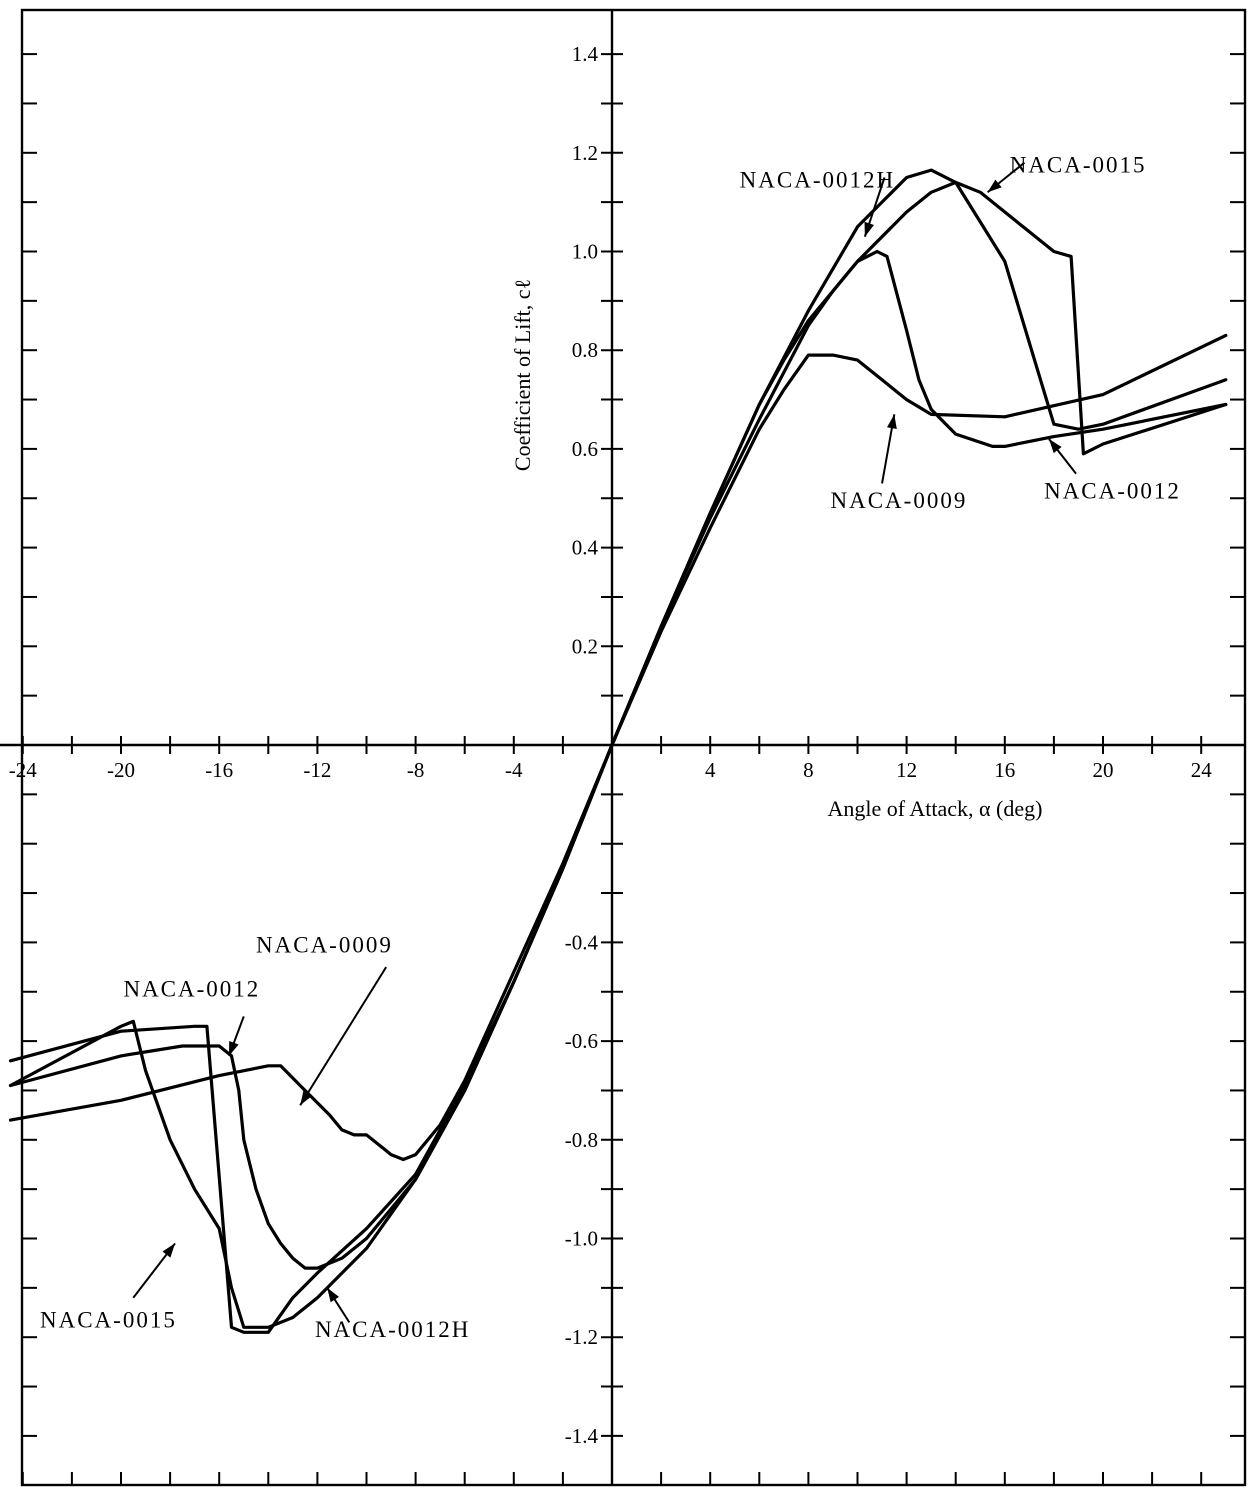 This screenshot has height=1489, width=1254. What do you see at coordinates (581, 1337) in the screenshot?
I see `y-tick-label: -1.2` at bounding box center [581, 1337].